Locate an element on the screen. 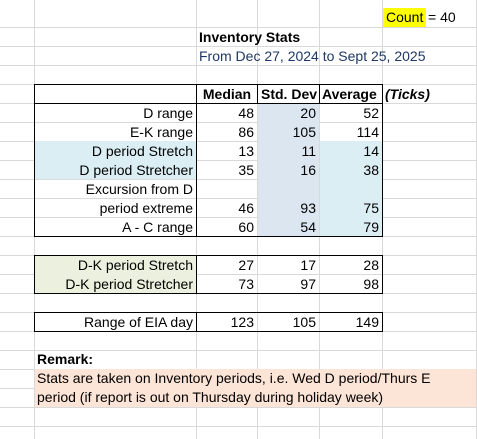 Image resolution: width=477 pixels, height=439 pixels. row-label: D-K period Stretch is located at coordinates (135, 265).